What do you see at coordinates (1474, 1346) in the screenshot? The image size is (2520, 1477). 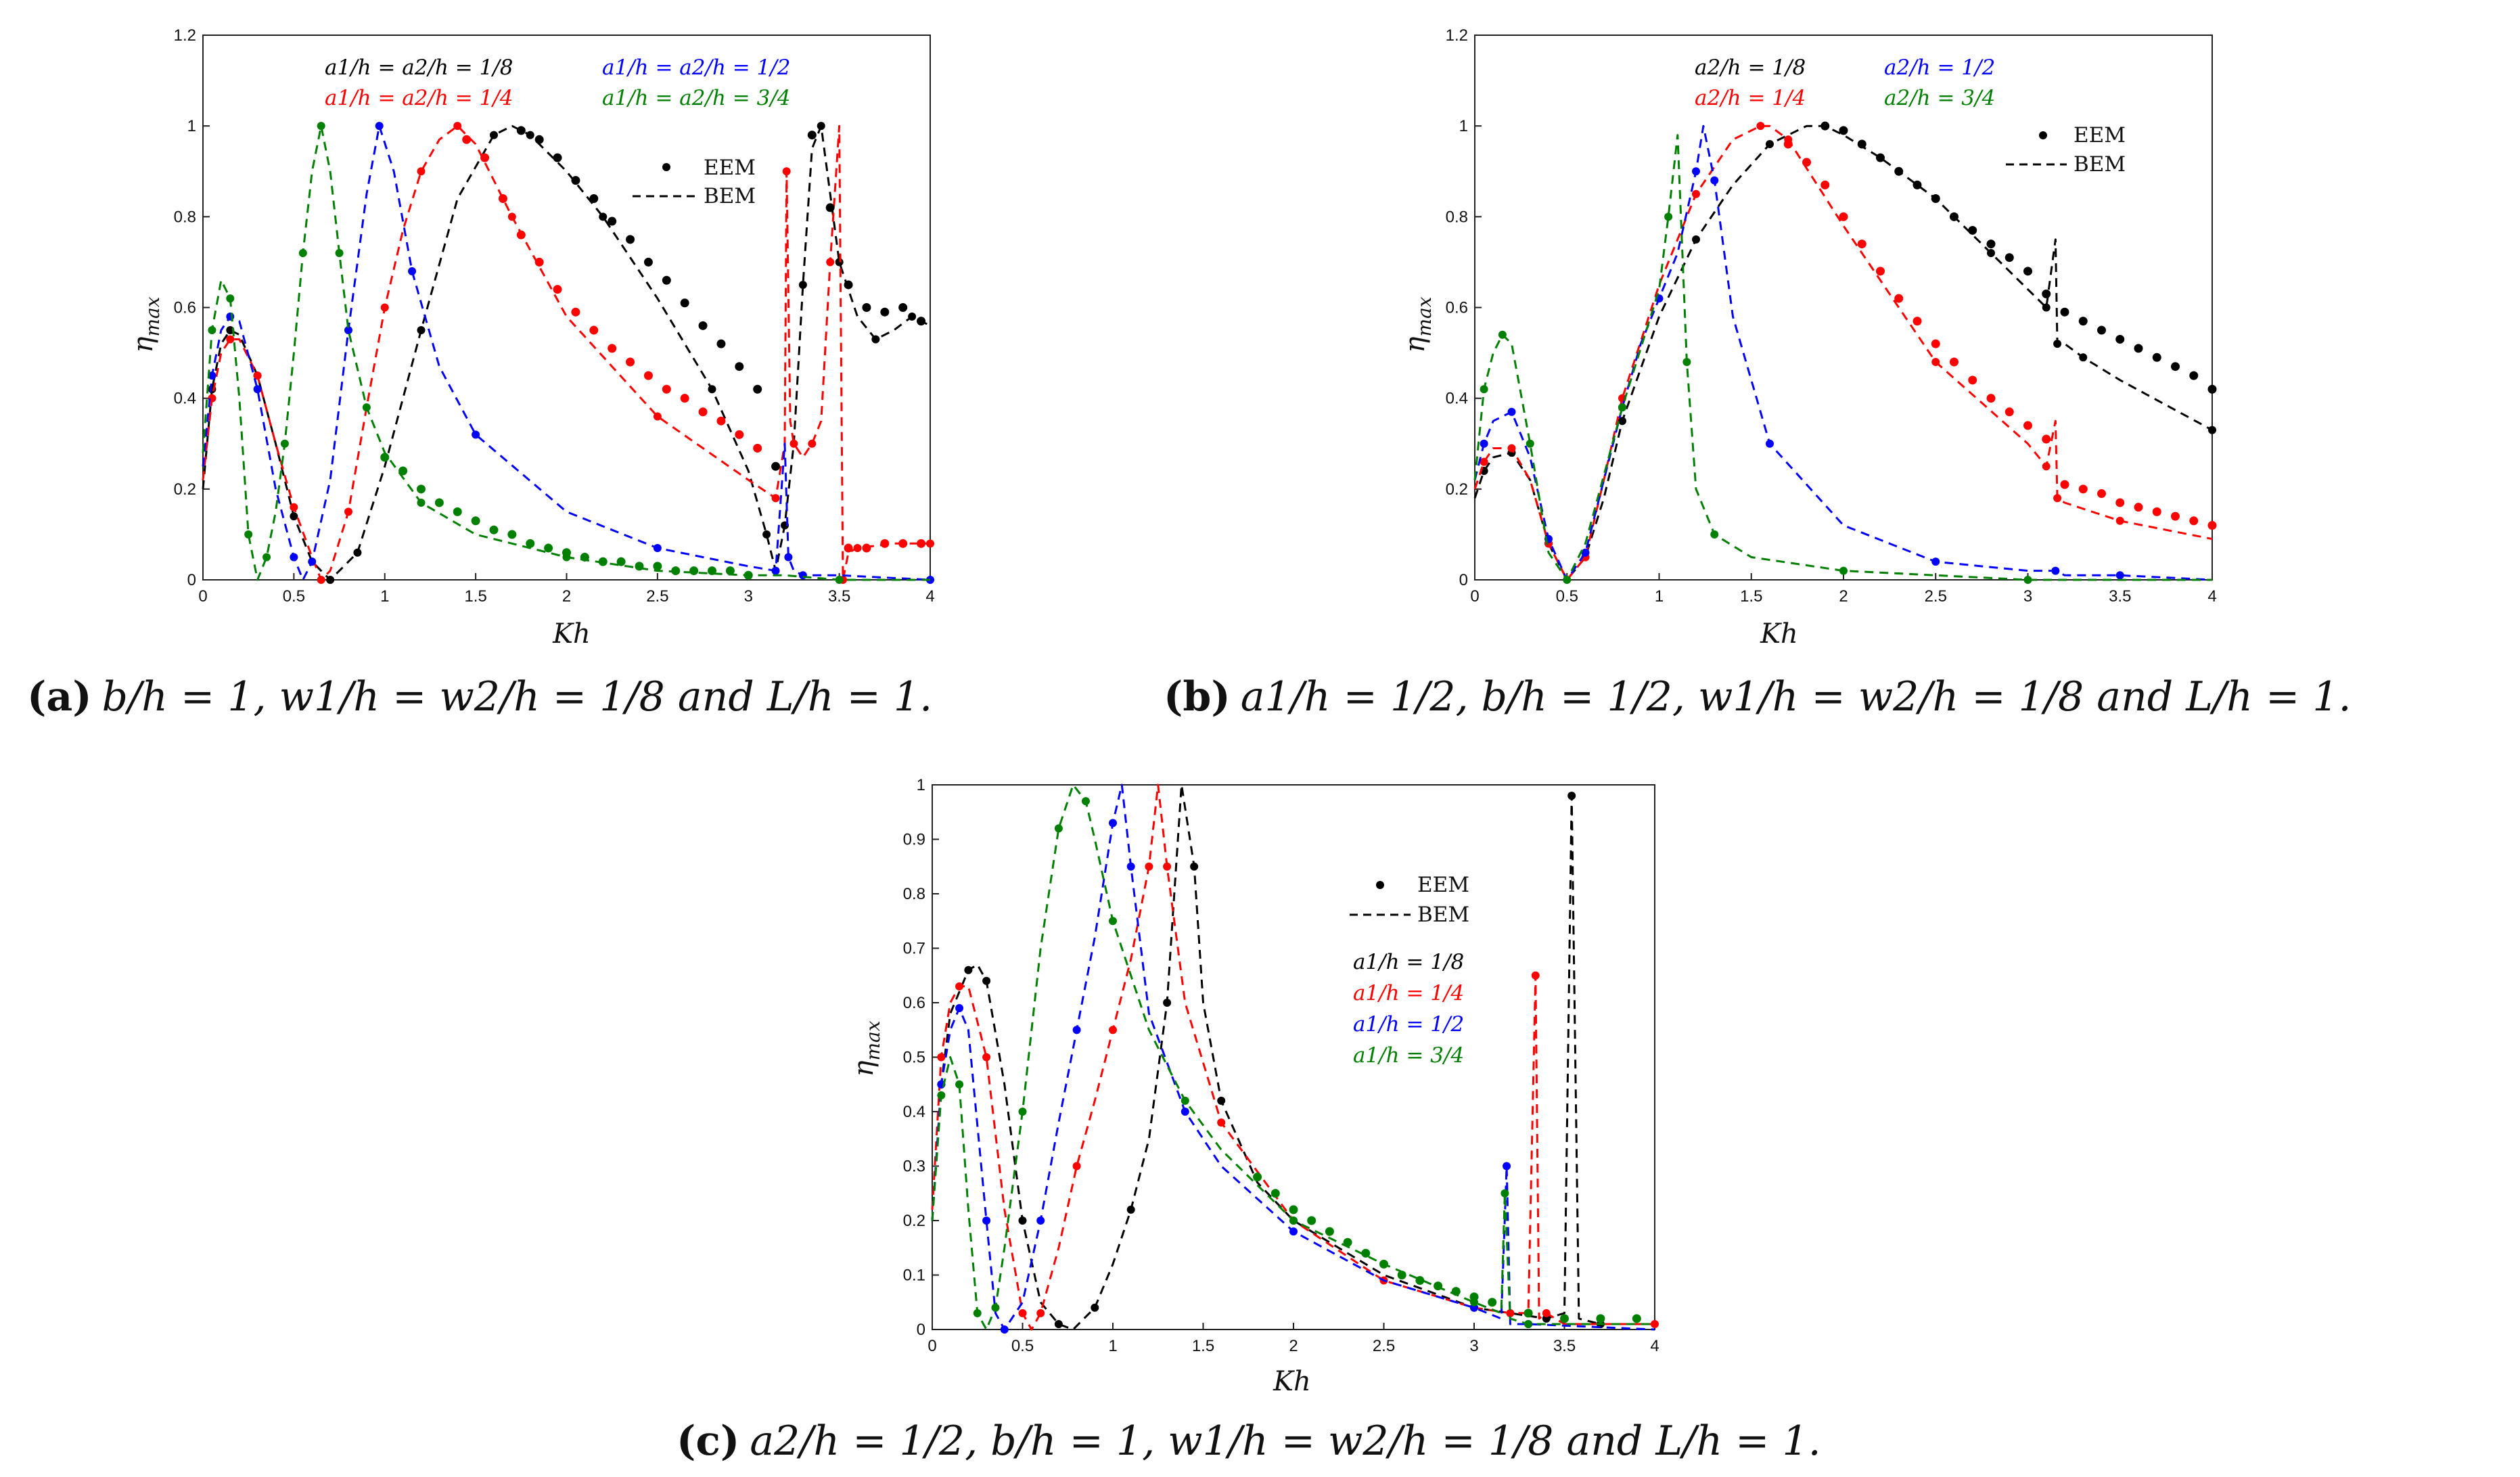 I see `panel-c-xtick-label: 3` at bounding box center [1474, 1346].